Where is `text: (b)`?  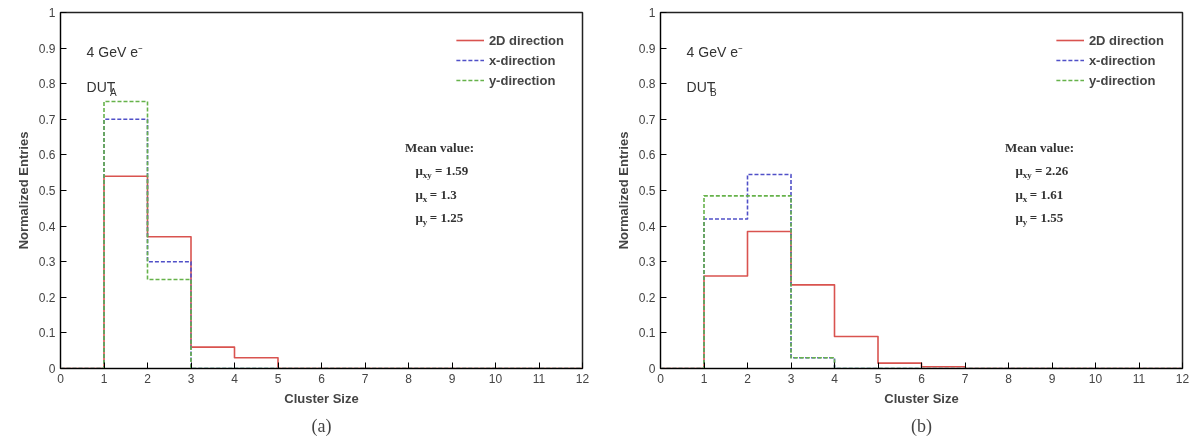 text: (b) is located at coordinates (922, 426).